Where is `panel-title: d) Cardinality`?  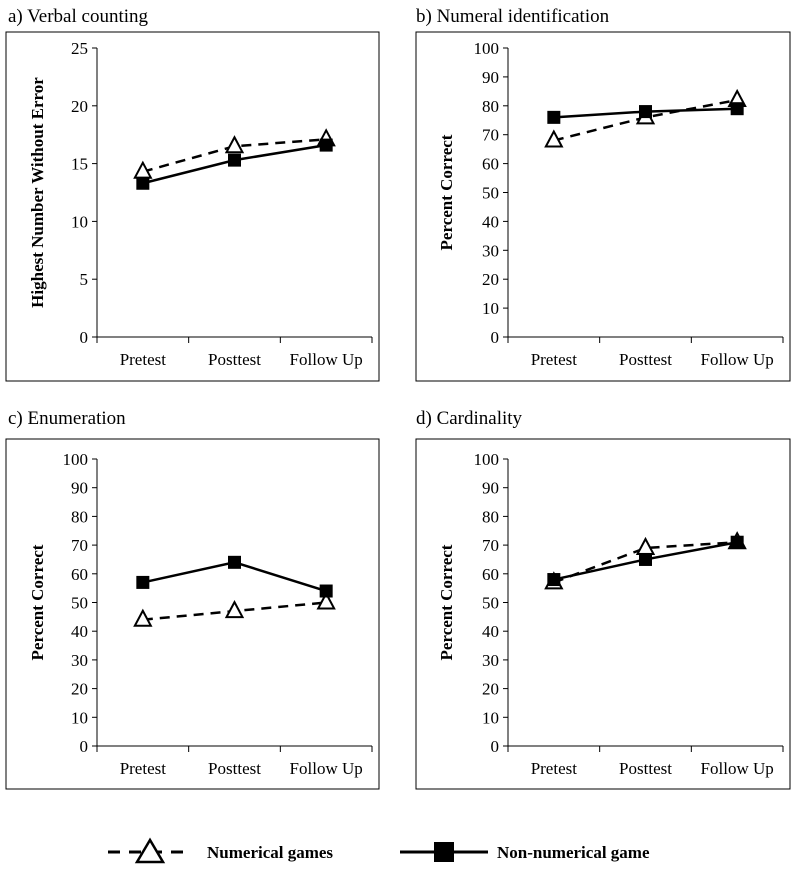
panel-title: d) Cardinality is located at coordinates (469, 418).